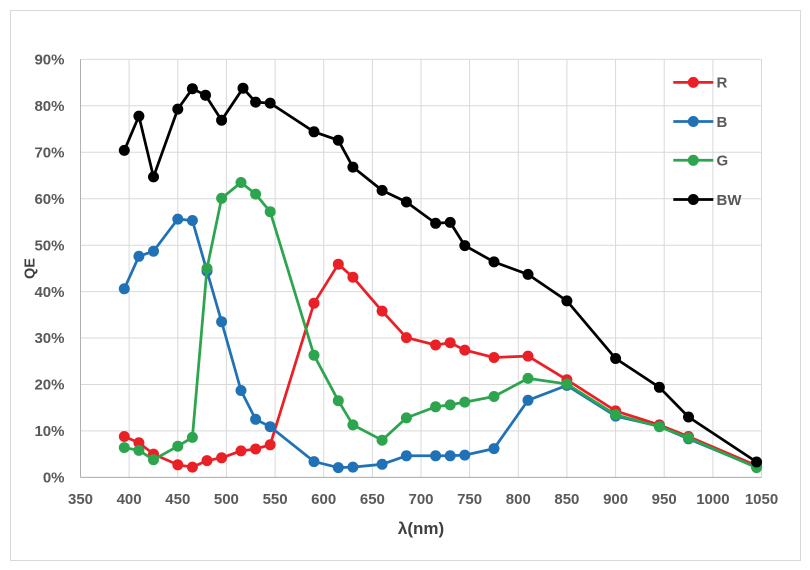 This screenshot has width=810, height=570. What do you see at coordinates (421, 528) in the screenshot?
I see `svg-text: λ(nm)` at bounding box center [421, 528].